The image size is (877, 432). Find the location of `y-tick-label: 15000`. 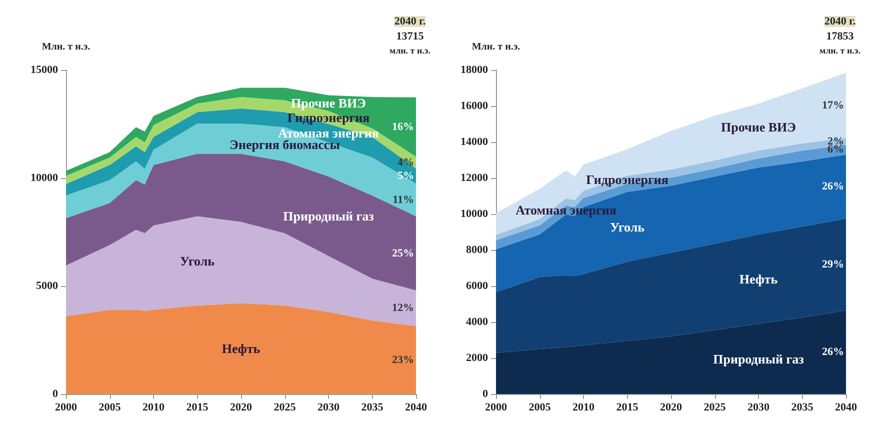

y-tick-label: 15000 is located at coordinates (44, 70).